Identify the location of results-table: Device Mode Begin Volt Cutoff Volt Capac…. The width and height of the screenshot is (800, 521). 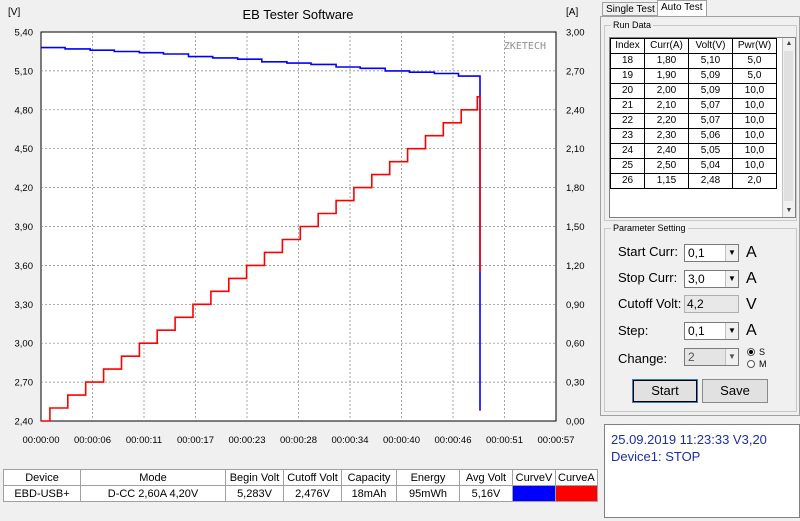
(300, 485).